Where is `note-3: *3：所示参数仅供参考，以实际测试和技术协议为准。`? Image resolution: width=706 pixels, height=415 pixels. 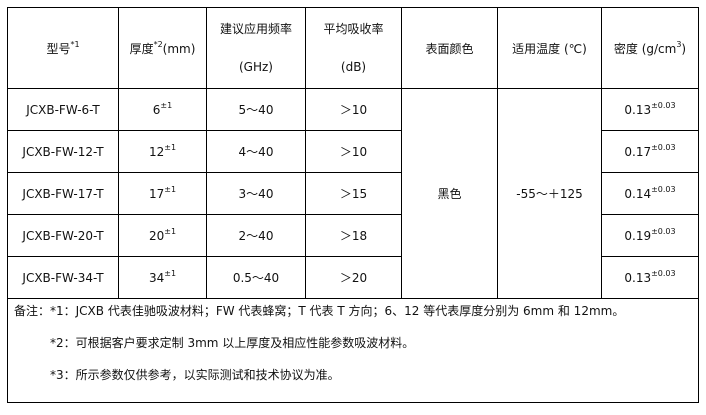 note-3: *3：所示参数仅供参考，以实际测试和技术协议为准。 is located at coordinates (195, 375).